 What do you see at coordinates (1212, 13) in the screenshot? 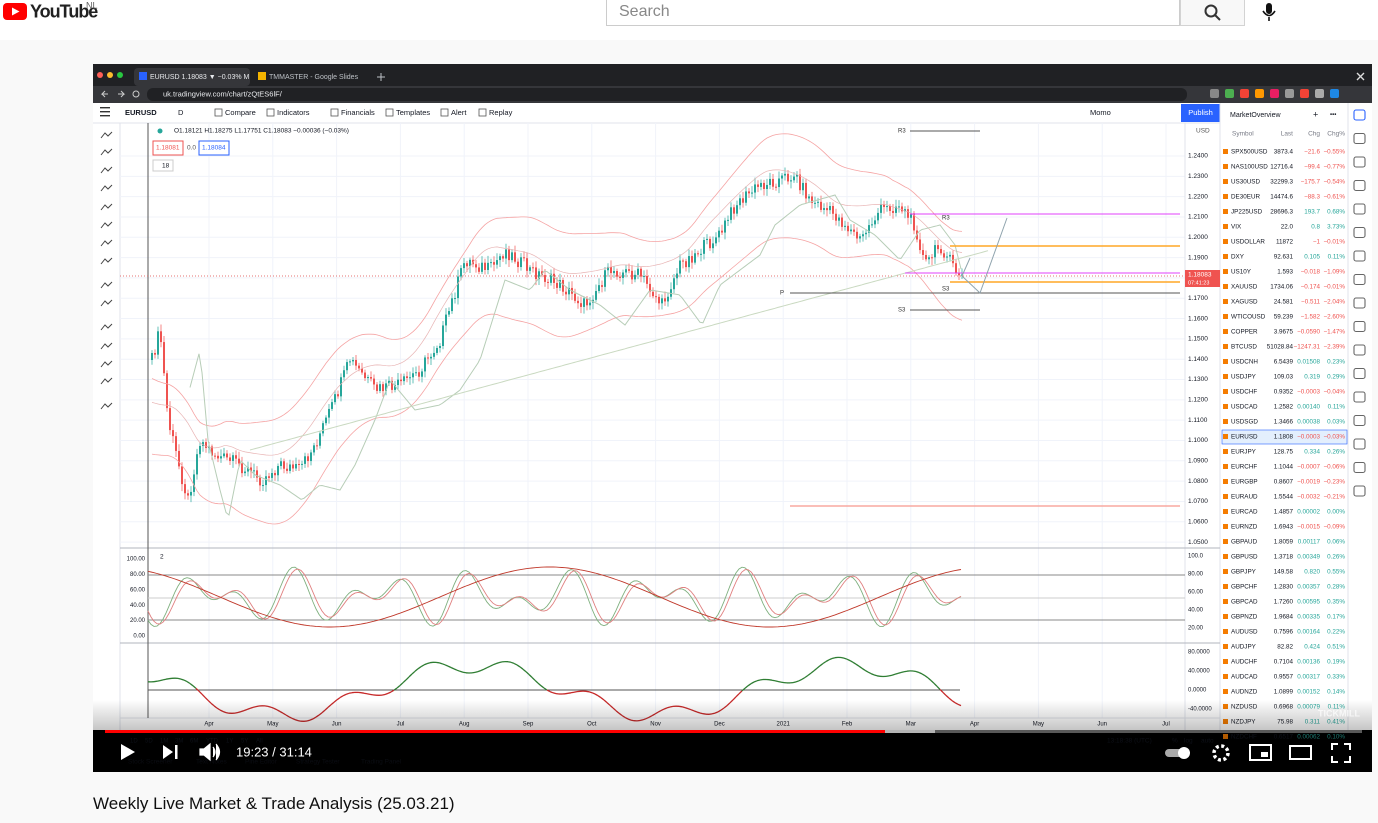
I see `search-button` at bounding box center [1212, 13].